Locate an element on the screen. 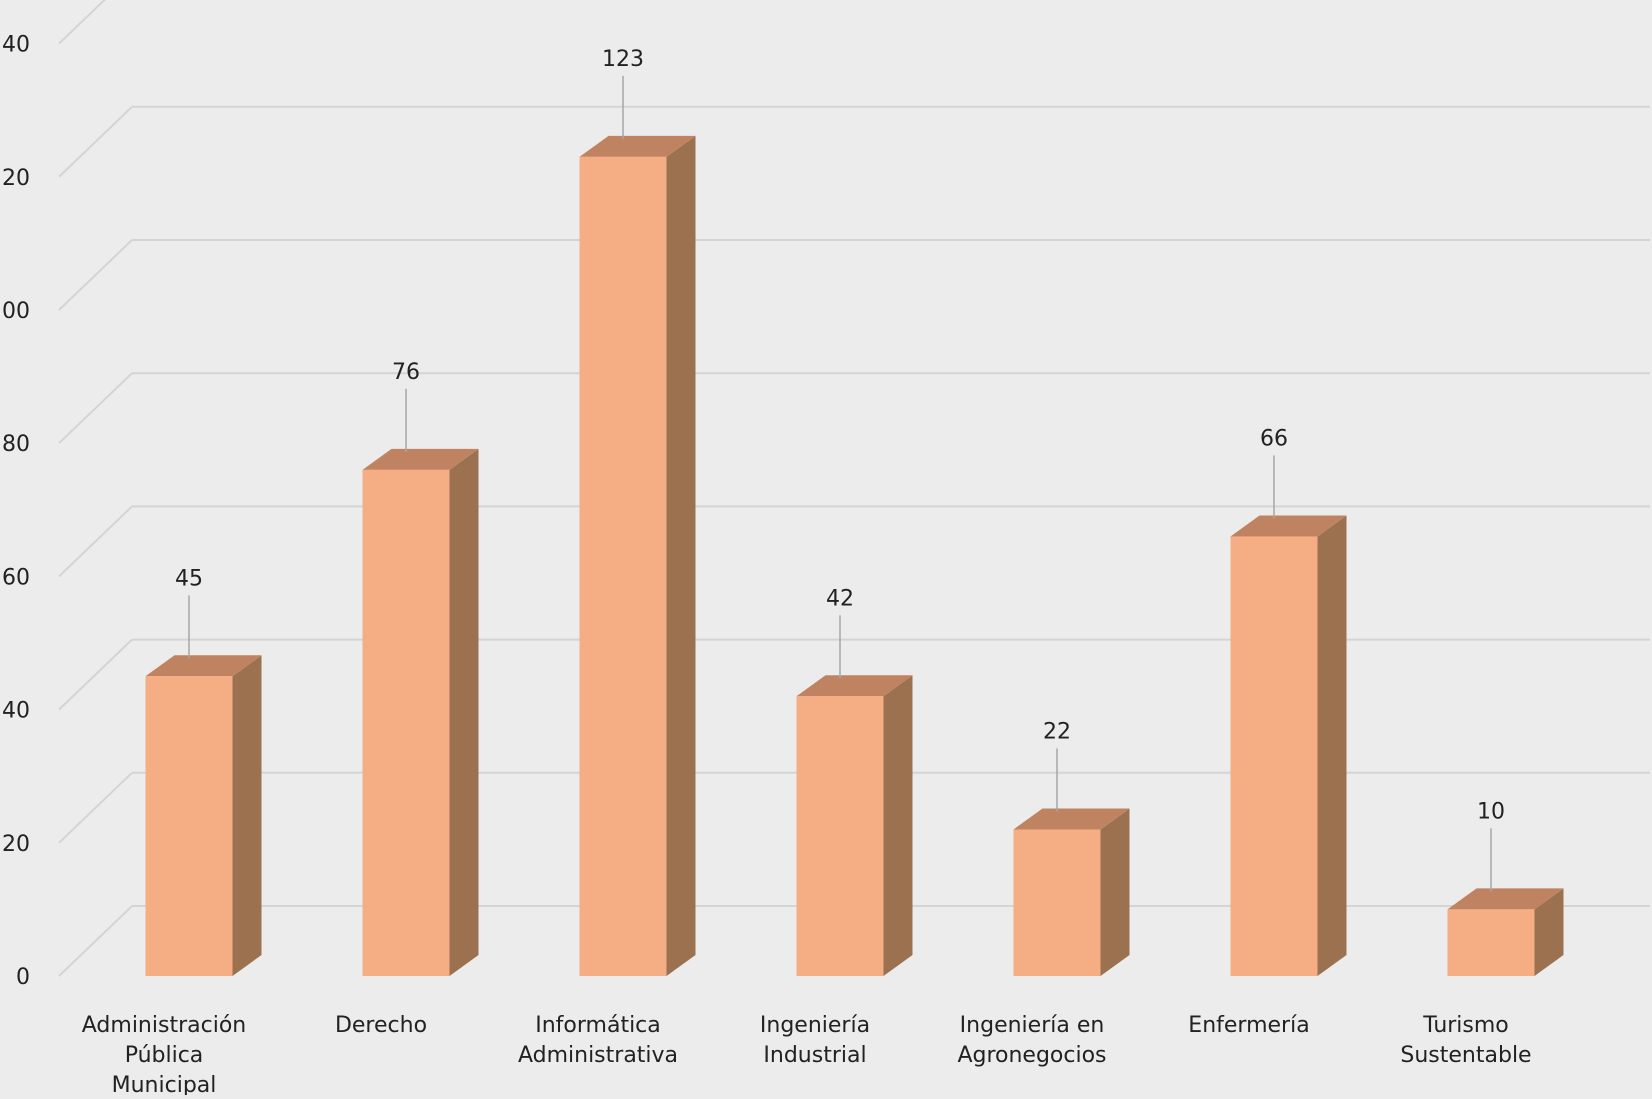  data-label: 76 is located at coordinates (406, 372).